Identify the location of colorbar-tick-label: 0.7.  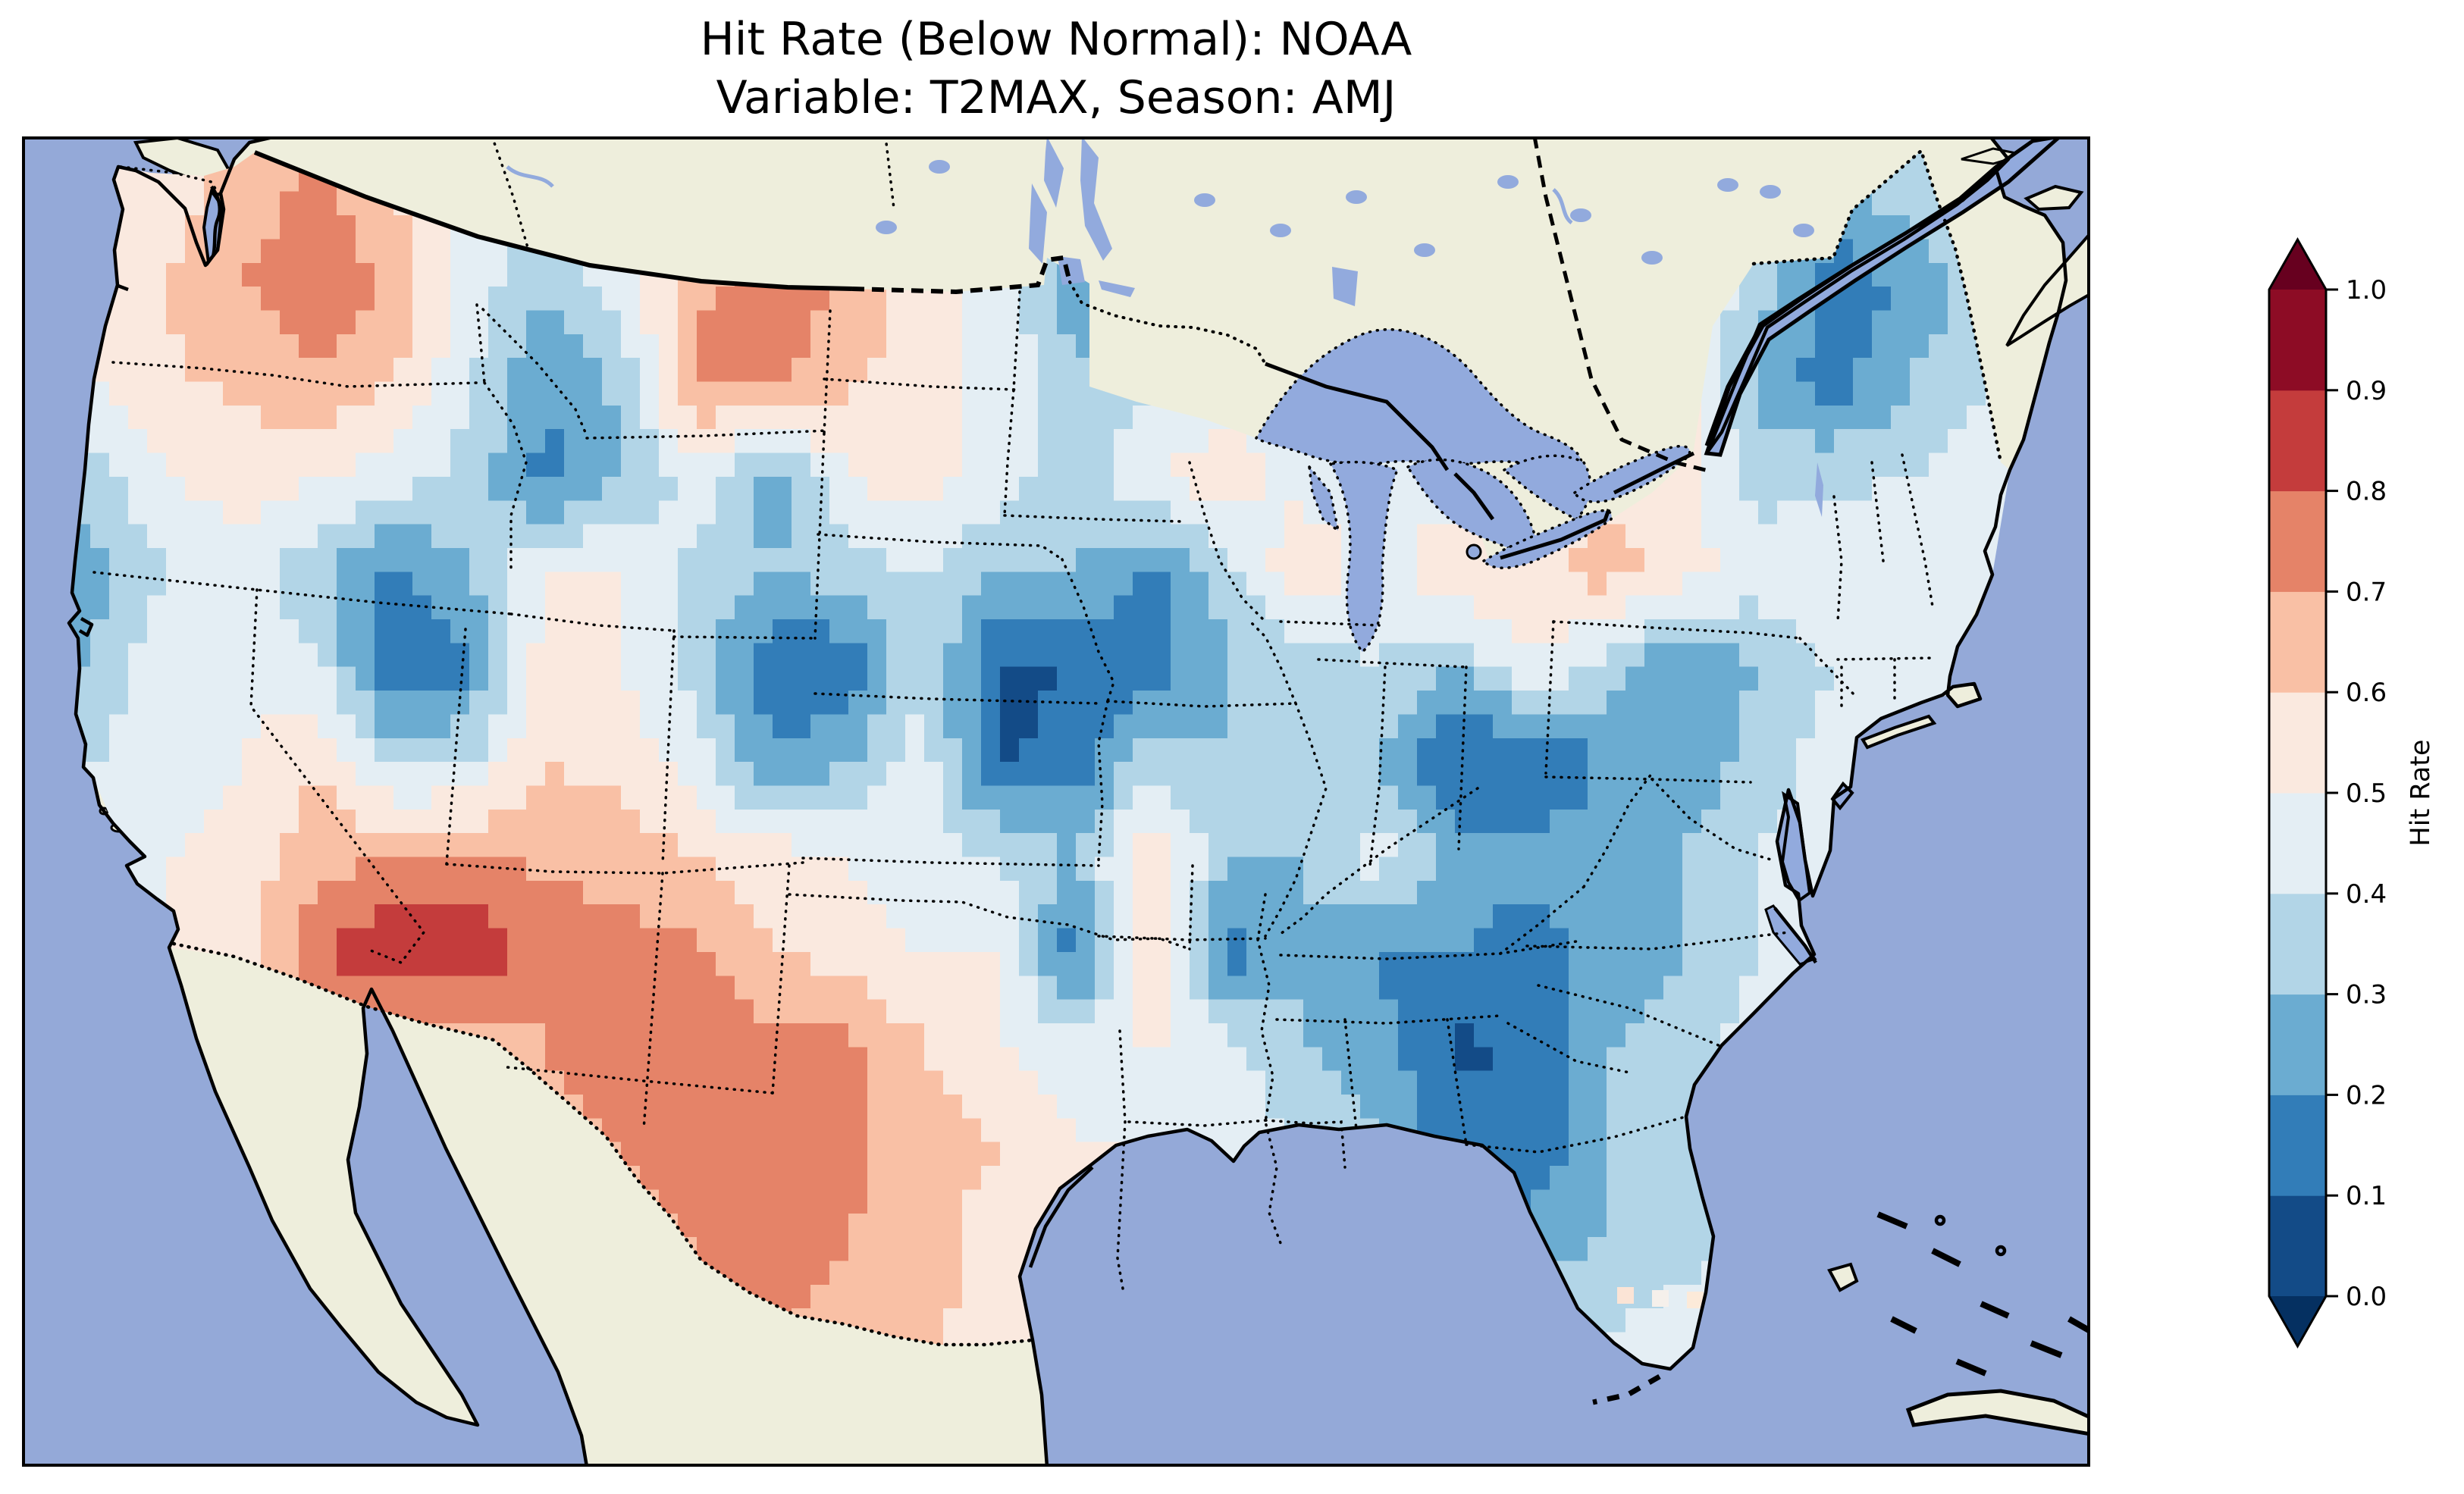
(2367, 592).